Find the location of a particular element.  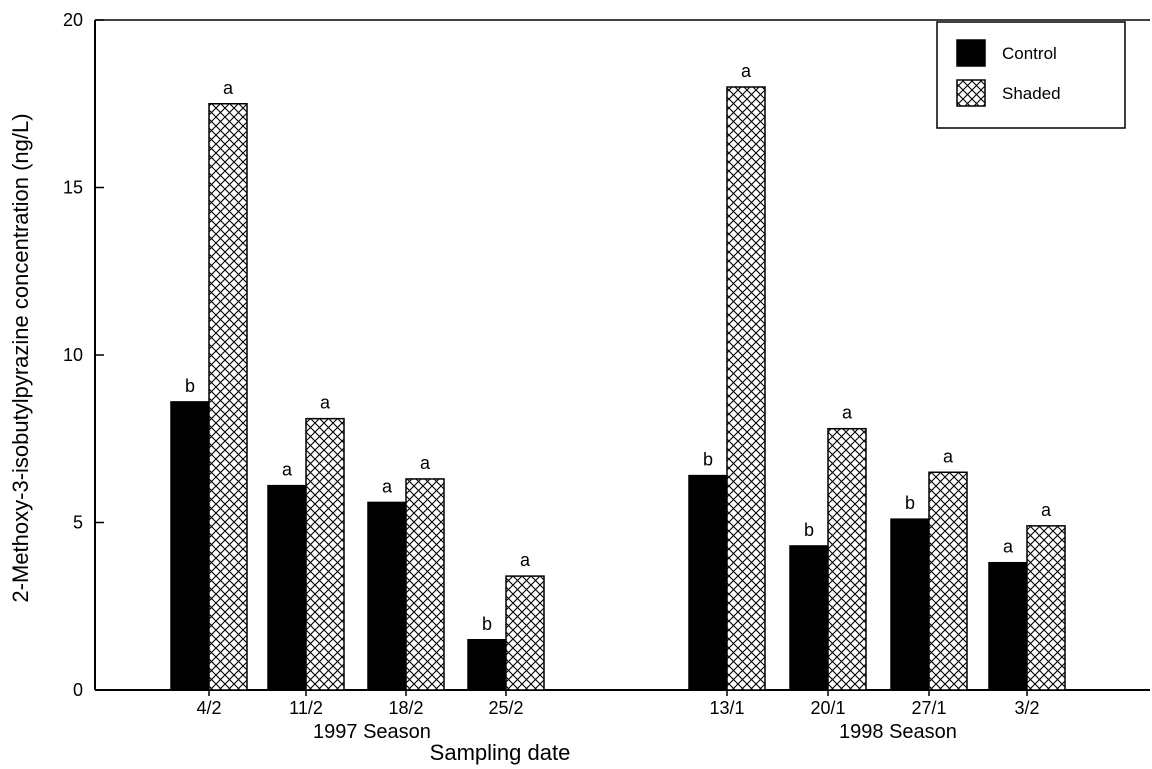

legend-swatch-shaded is located at coordinates (971, 93).